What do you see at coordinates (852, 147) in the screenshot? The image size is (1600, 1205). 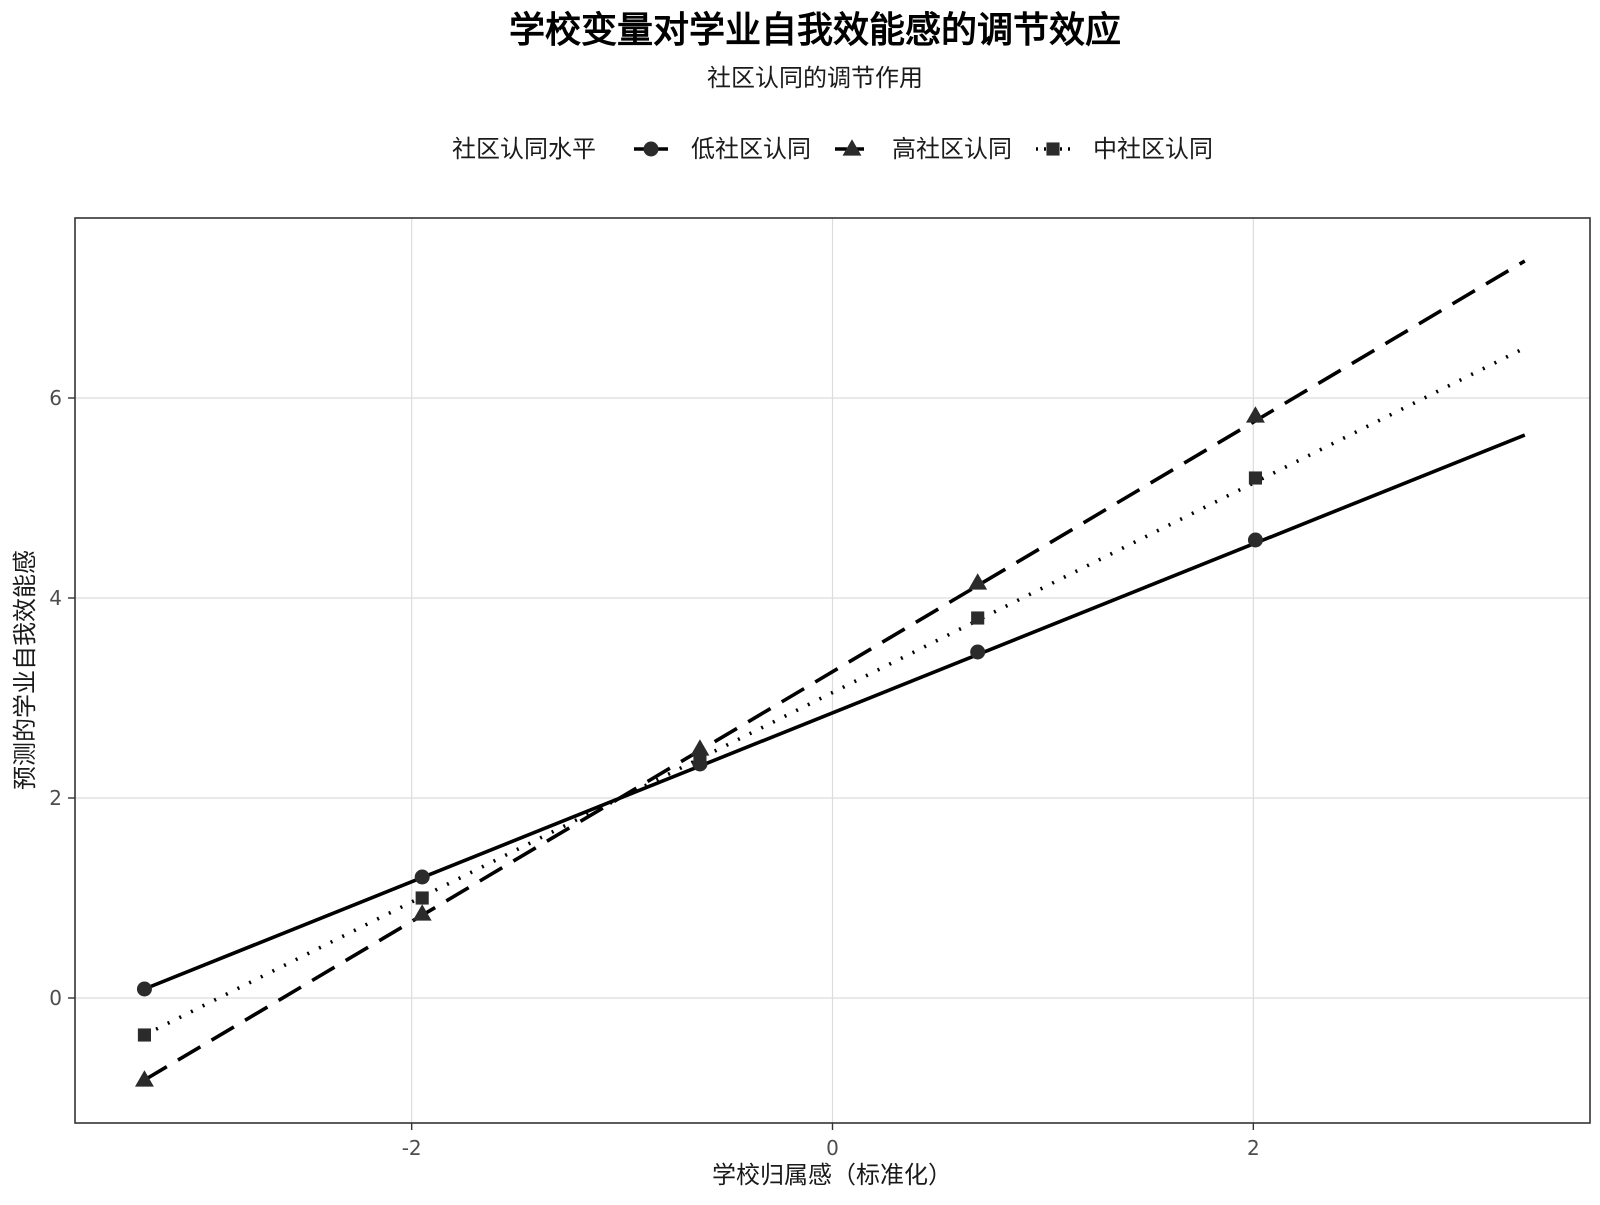 I see `legend-triangle-icon` at bounding box center [852, 147].